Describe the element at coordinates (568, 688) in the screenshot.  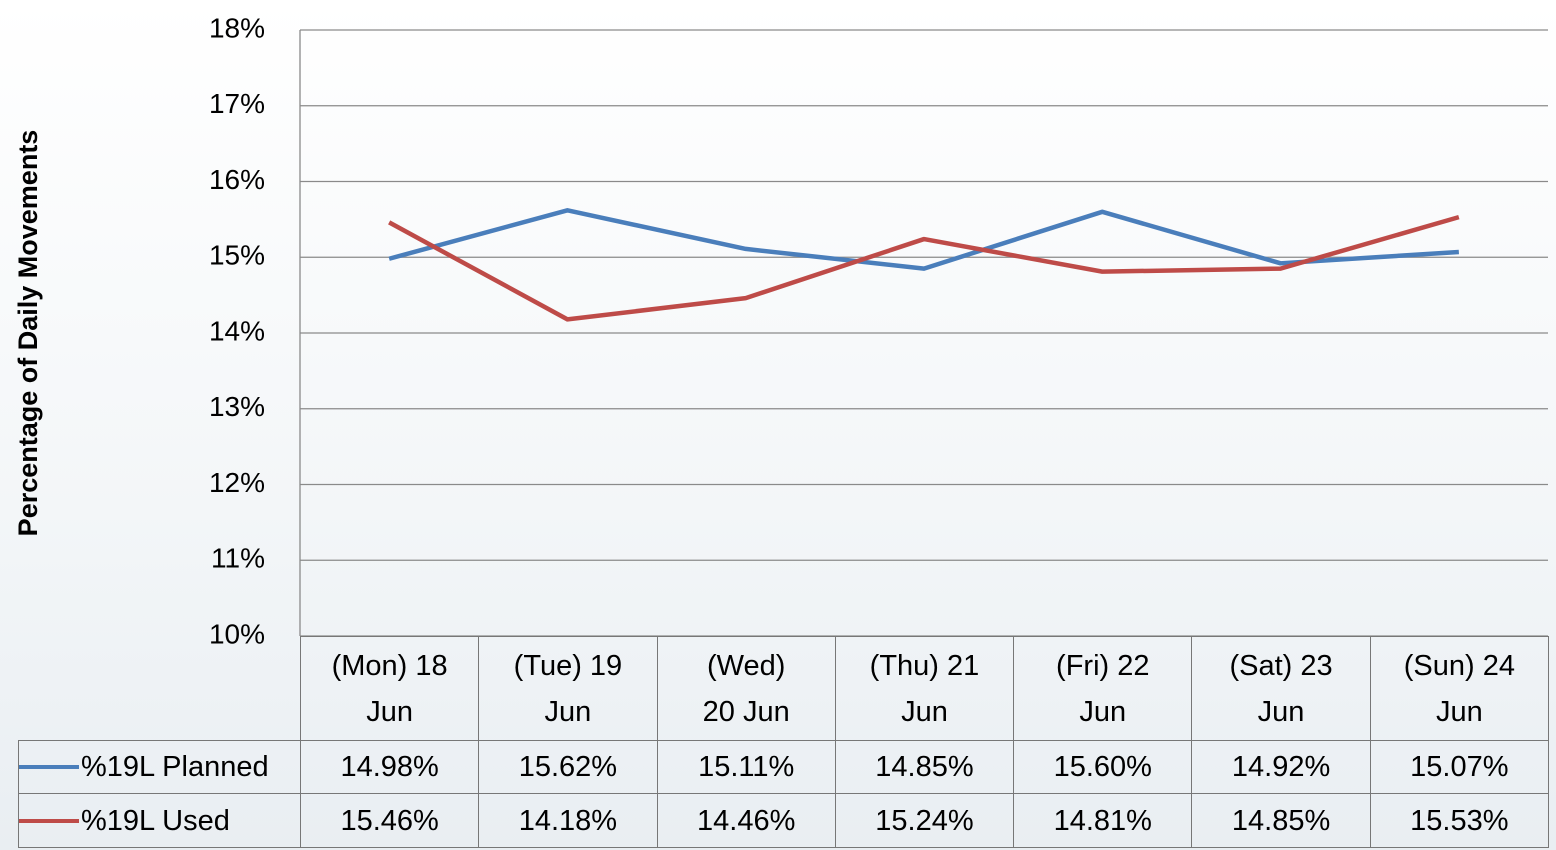
I see `category-header: (Tue) 19 Jun` at that location.